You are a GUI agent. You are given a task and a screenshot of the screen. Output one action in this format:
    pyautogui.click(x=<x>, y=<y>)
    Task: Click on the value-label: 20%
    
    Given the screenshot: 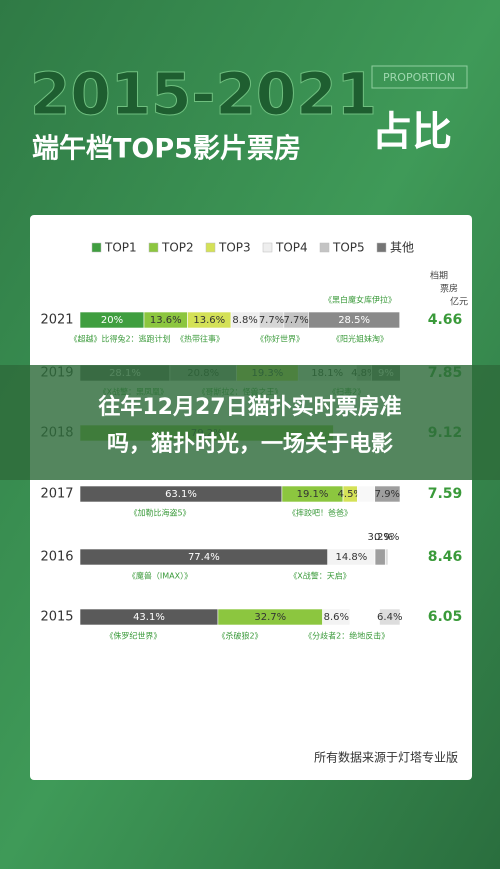 What is the action you would take?
    pyautogui.click(x=112, y=320)
    